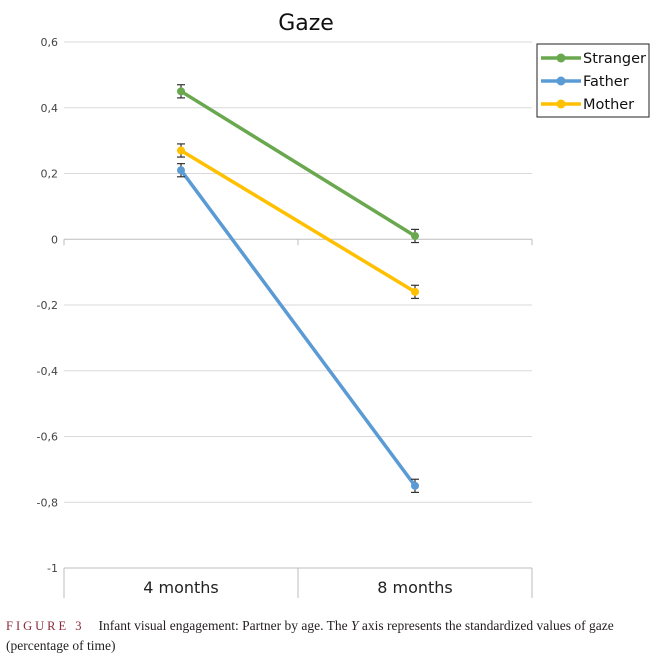  What do you see at coordinates (45, 626) in the screenshot?
I see `figure-label: FIGURE 3` at bounding box center [45, 626].